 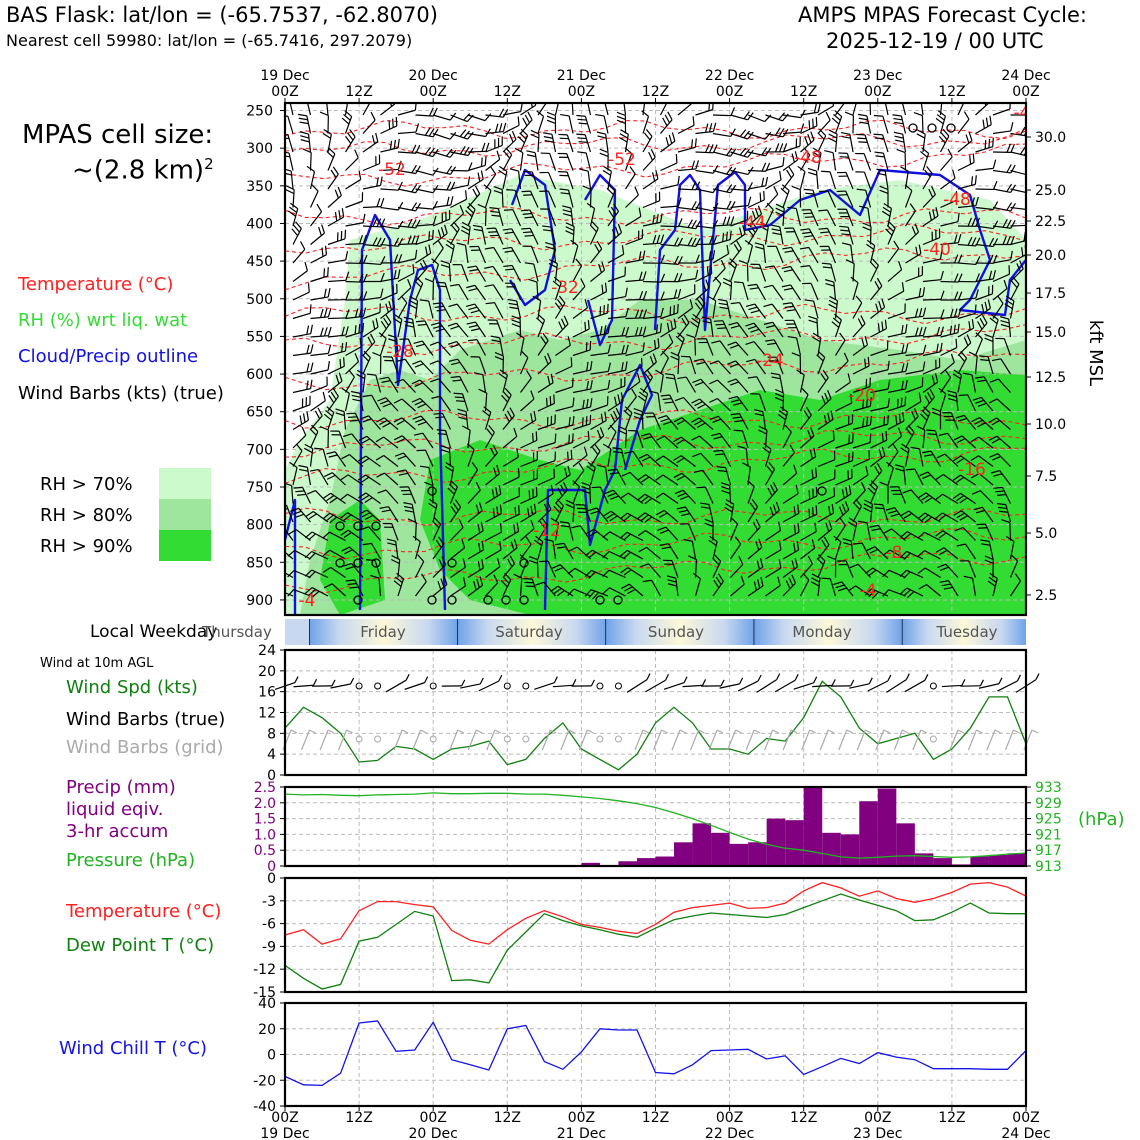 I want to click on label-precip-1: Precip (mm), so click(x=121, y=787).